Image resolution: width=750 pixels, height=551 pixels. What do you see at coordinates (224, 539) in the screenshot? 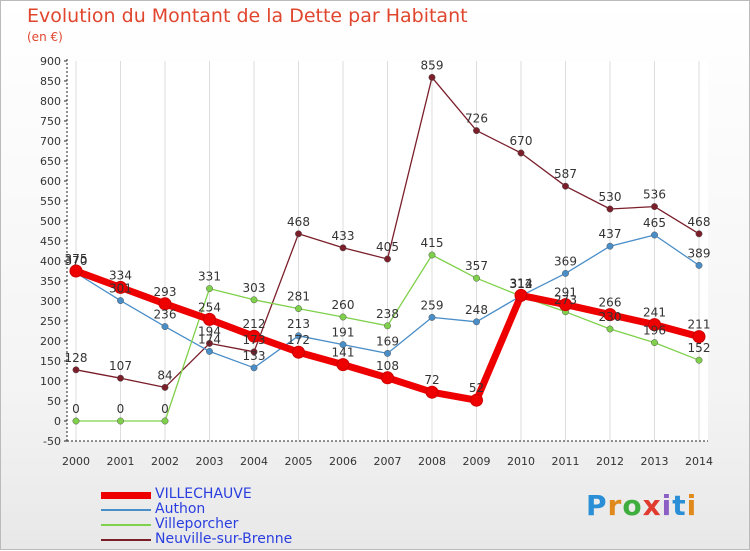
I see `legend-label: Neuville-sur-Brenne` at bounding box center [224, 539].